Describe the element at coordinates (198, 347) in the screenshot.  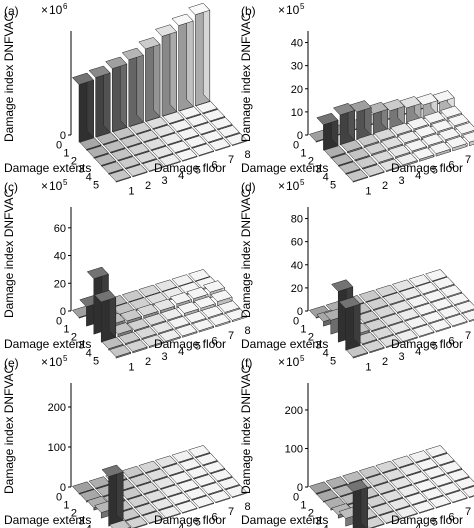
I see `x-tick-label: 5` at that location.